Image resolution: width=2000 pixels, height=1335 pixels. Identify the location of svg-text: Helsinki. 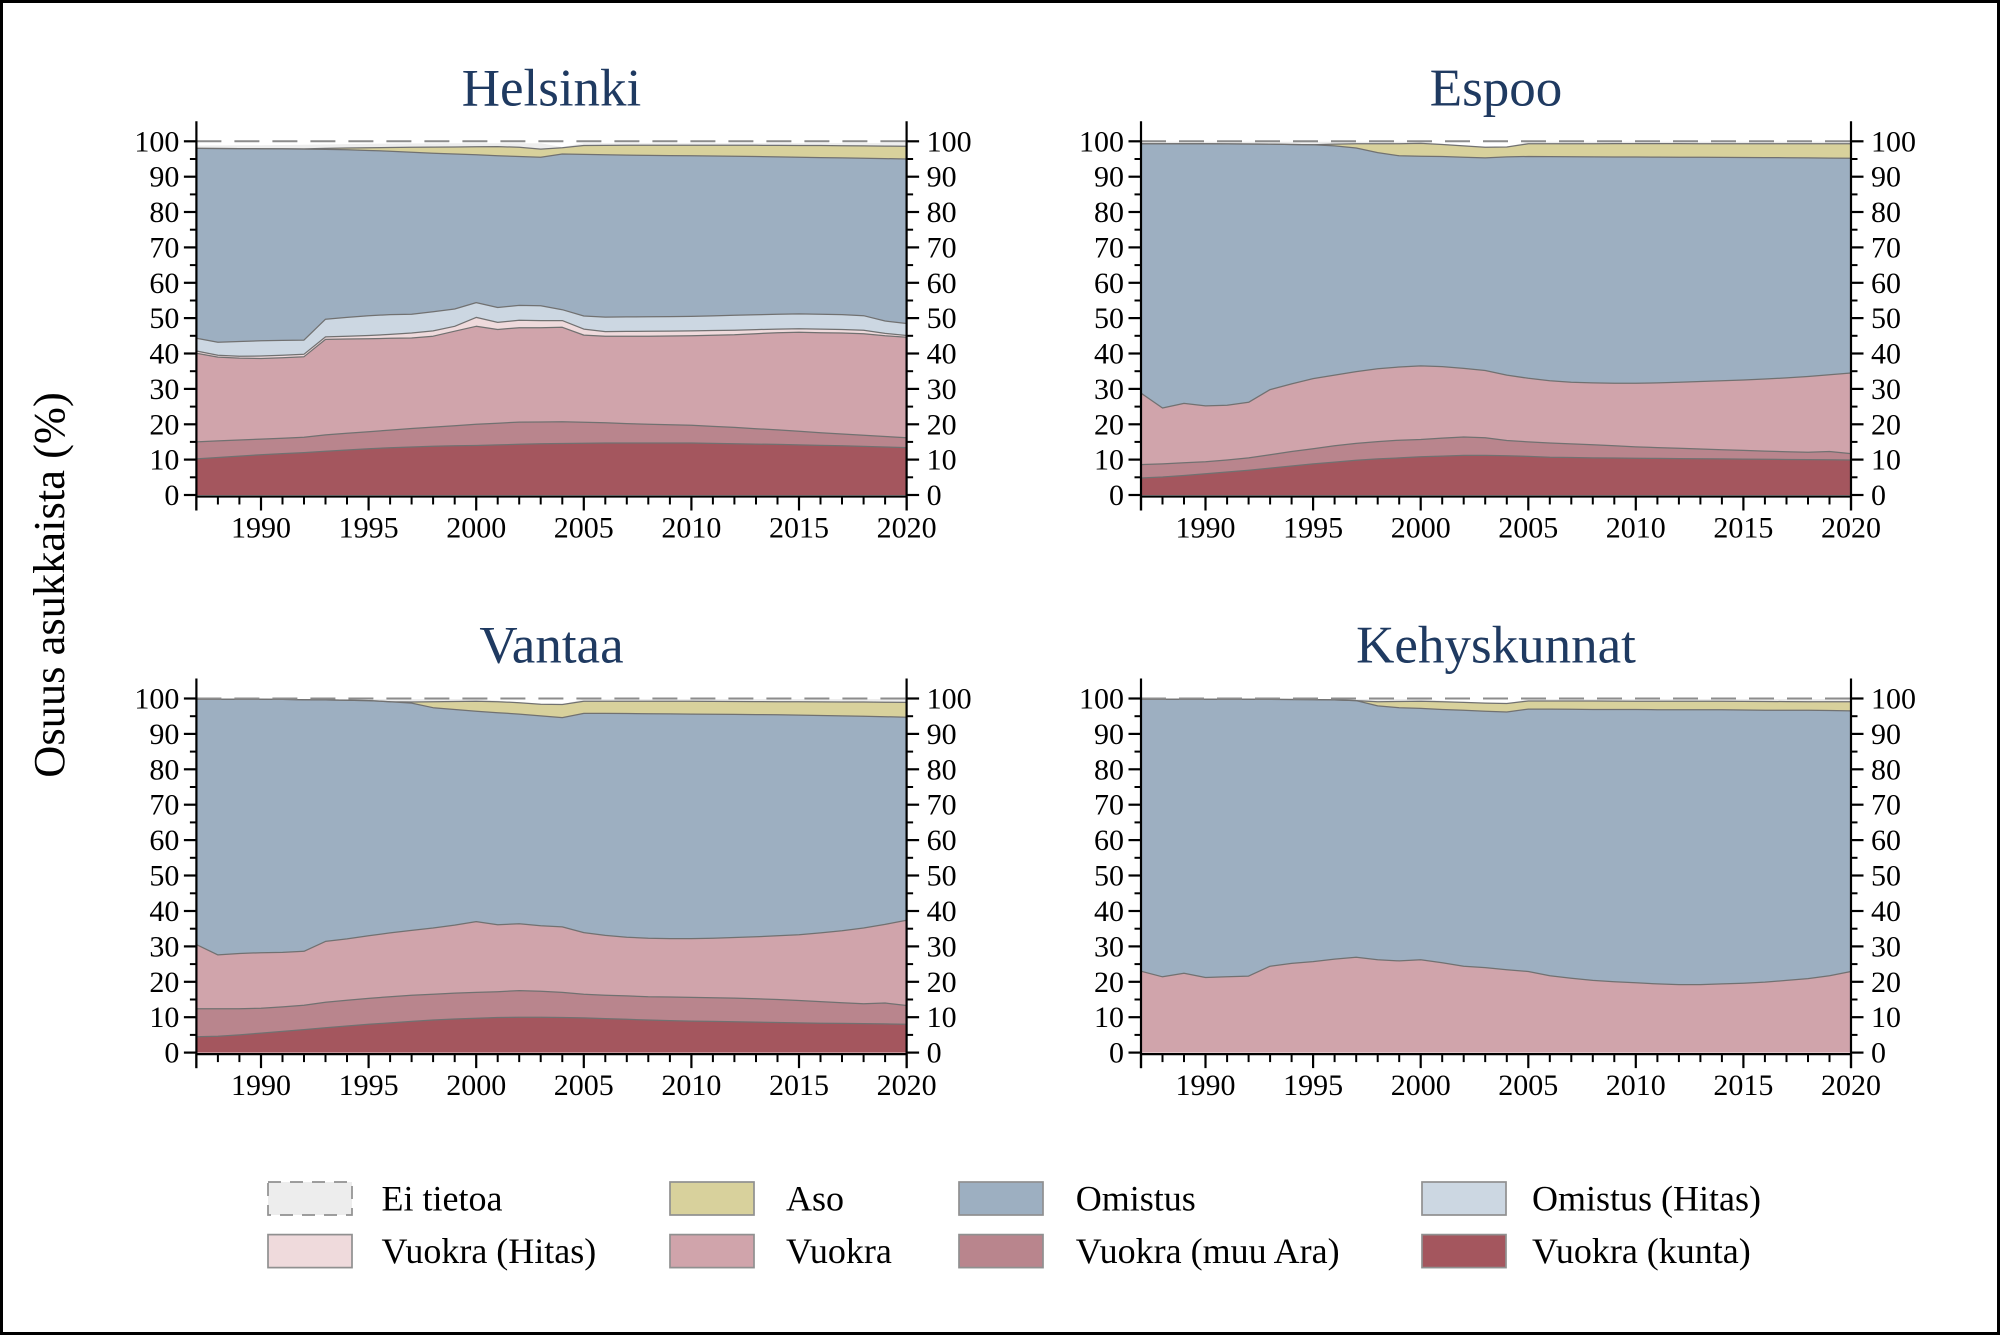
(552, 88).